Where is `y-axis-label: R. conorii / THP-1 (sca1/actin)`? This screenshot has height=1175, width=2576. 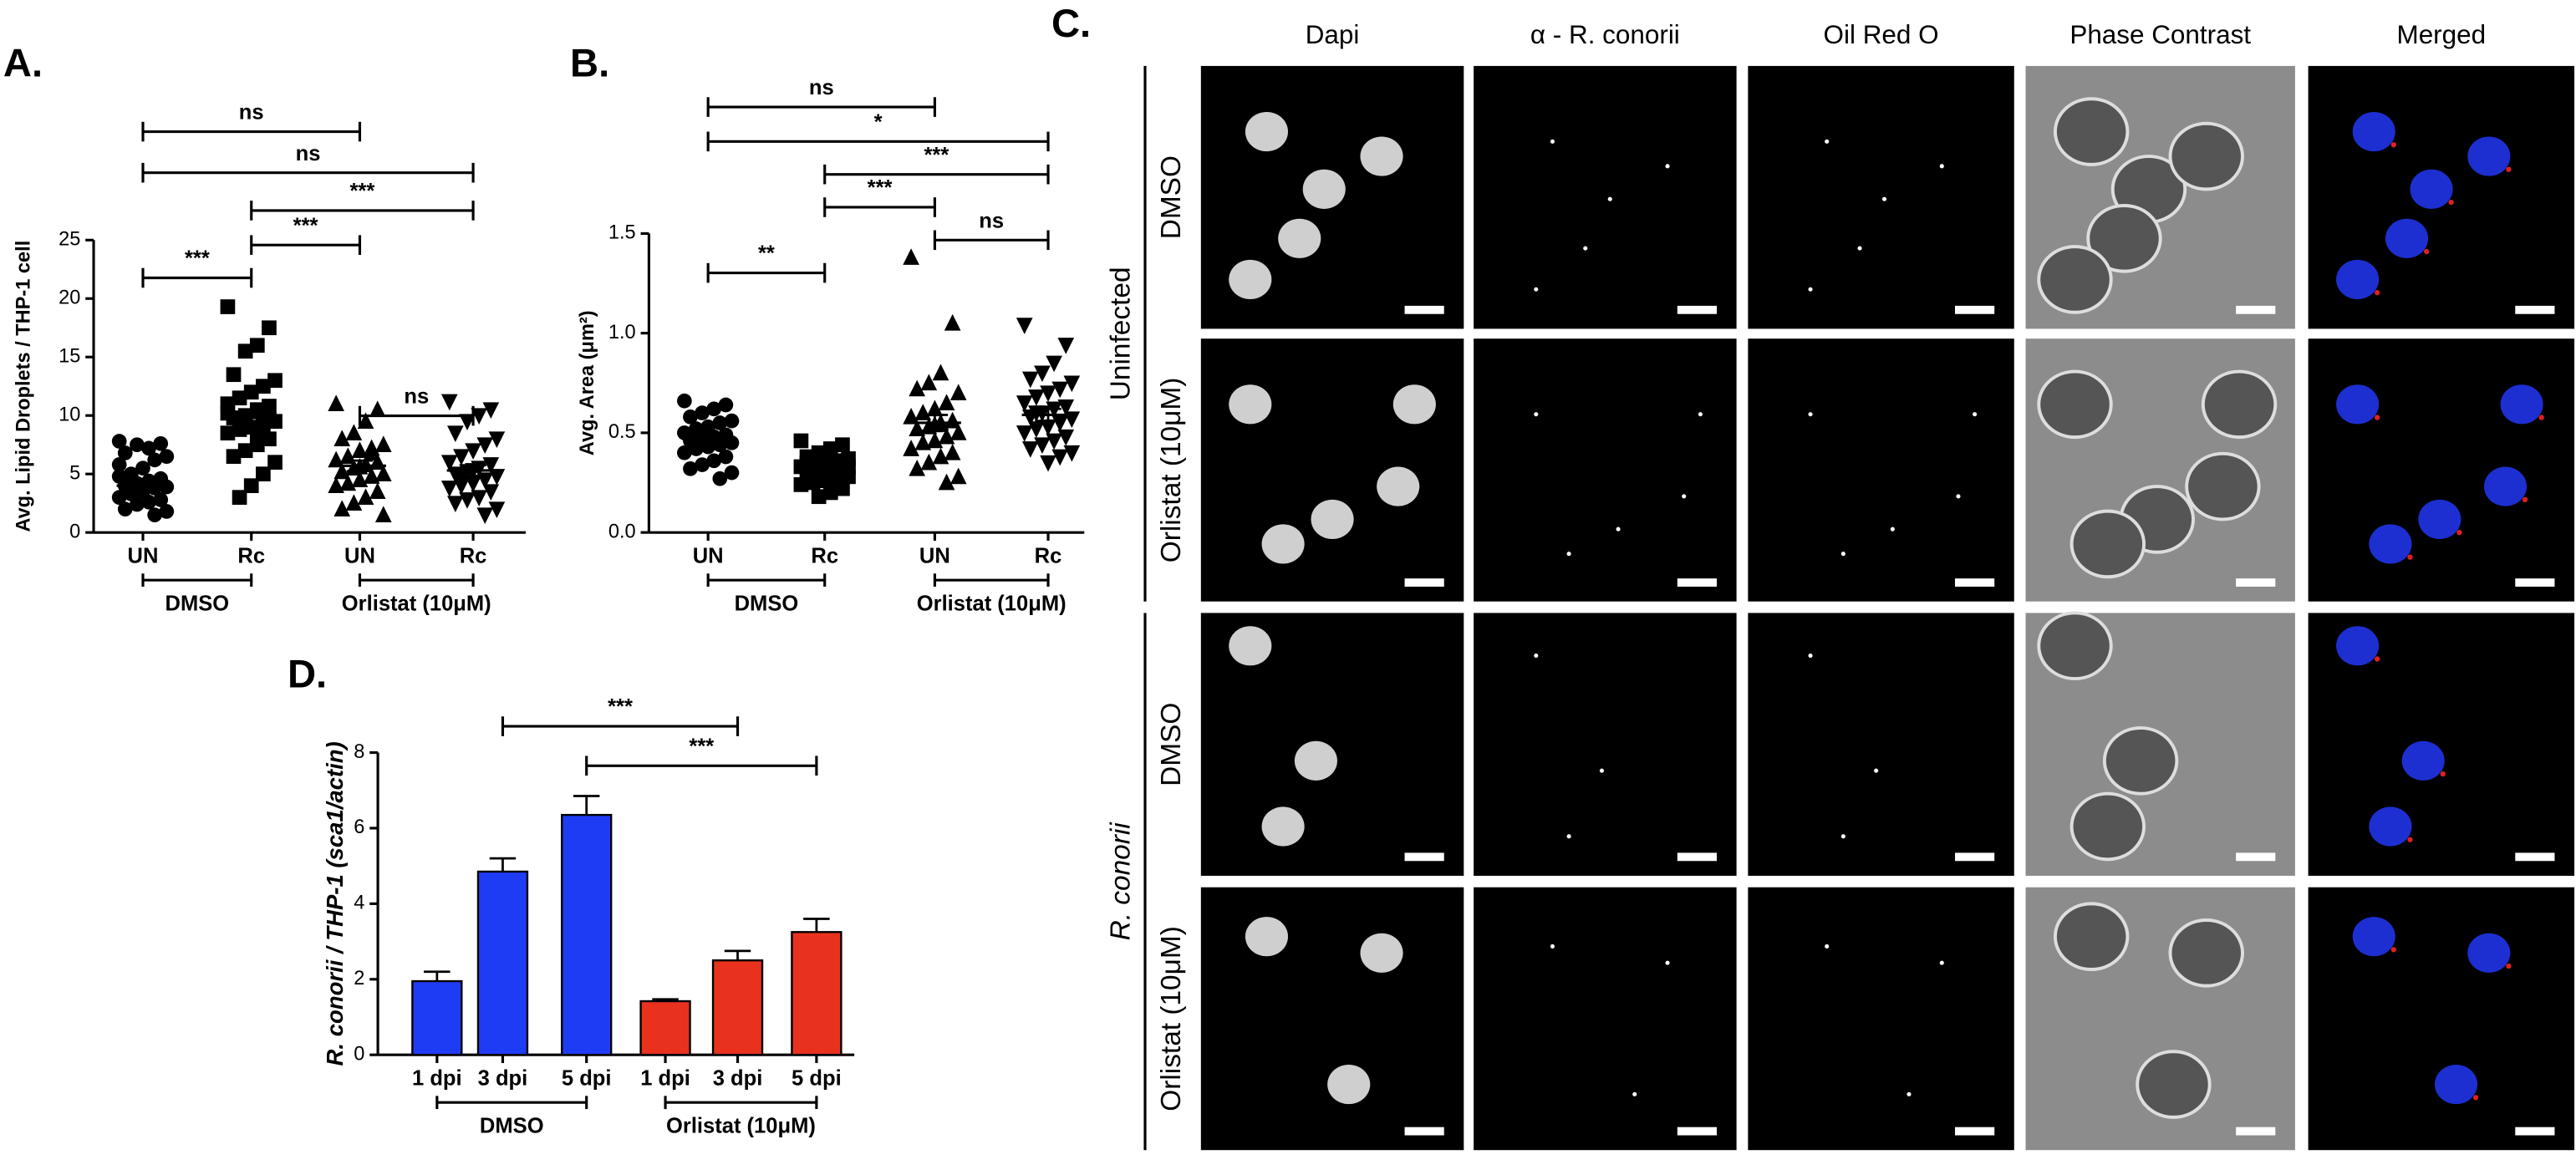 y-axis-label: R. conorii / THP-1 (sca1/actin) is located at coordinates (335, 903).